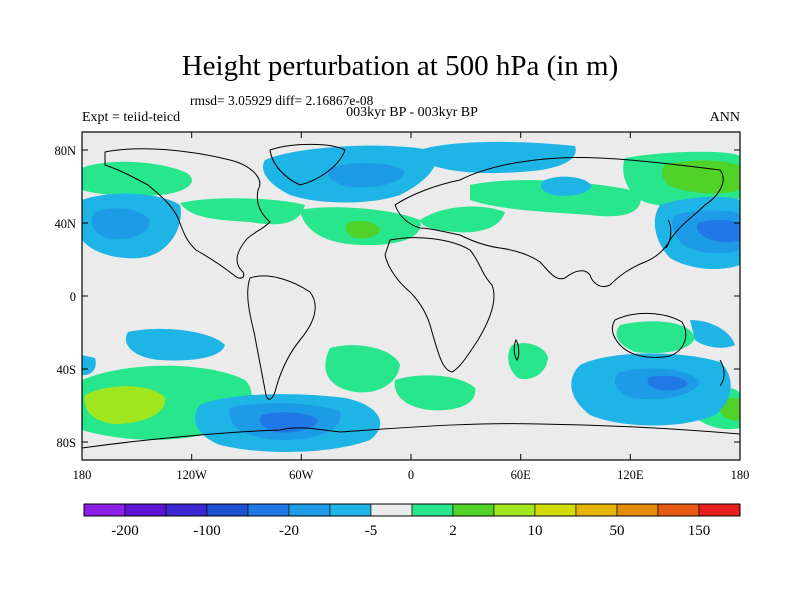 The width and height of the screenshot is (800, 600). What do you see at coordinates (281, 337) in the screenshot?
I see `coastline-south-america` at bounding box center [281, 337].